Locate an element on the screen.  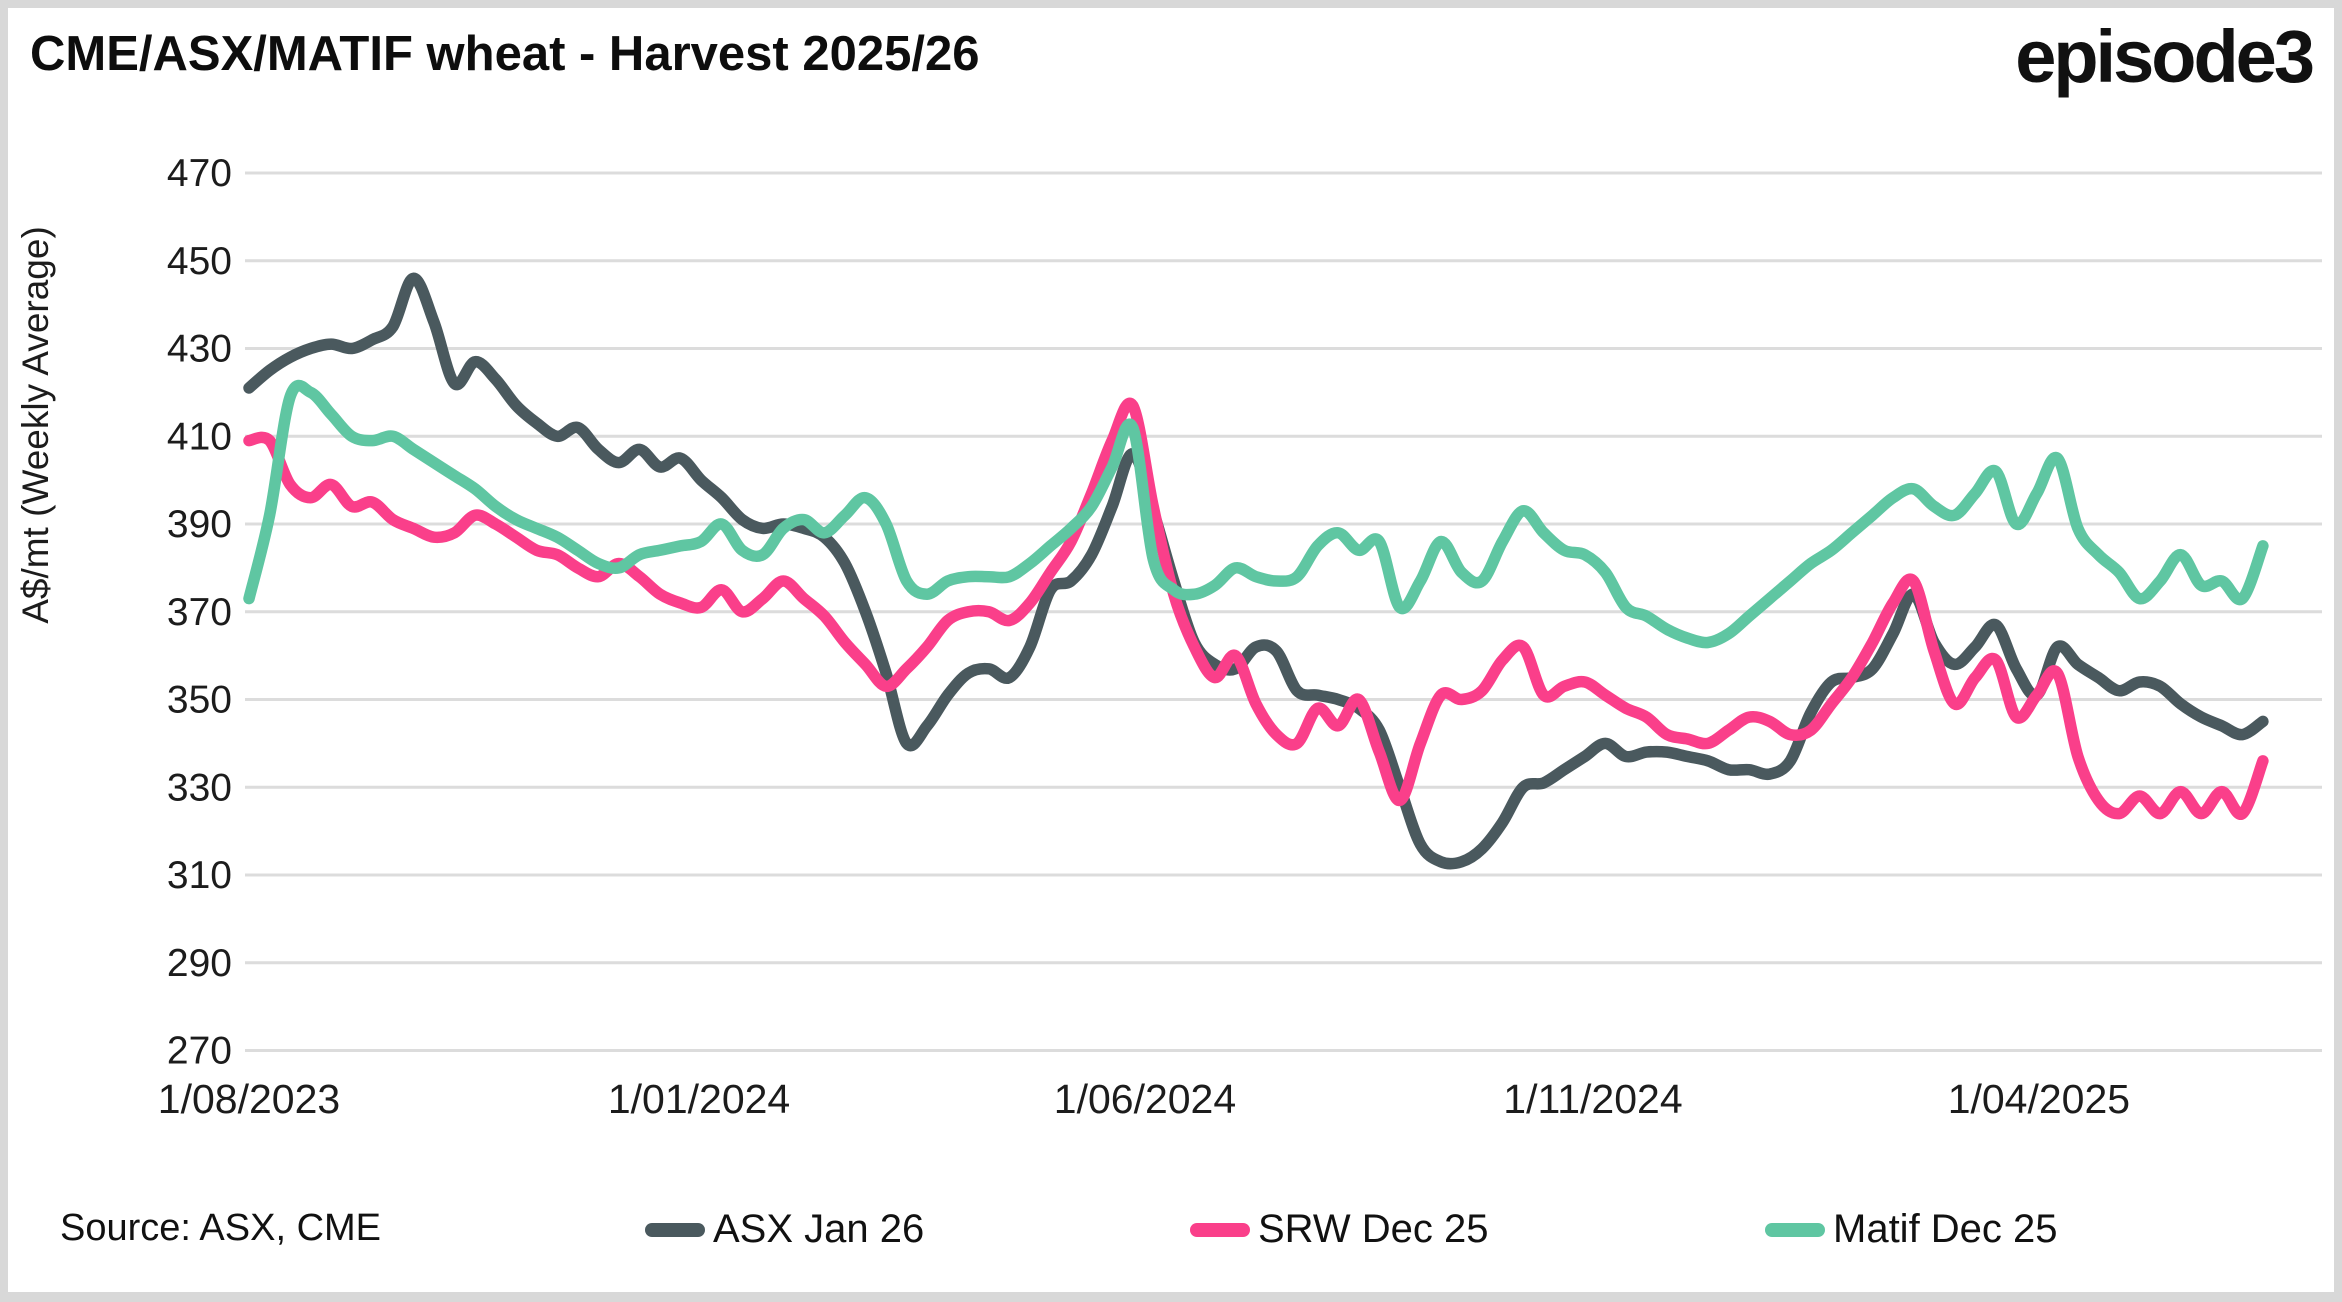
x-tick-label-1-04-2025: 1/04/2025 is located at coordinates (2039, 1099).